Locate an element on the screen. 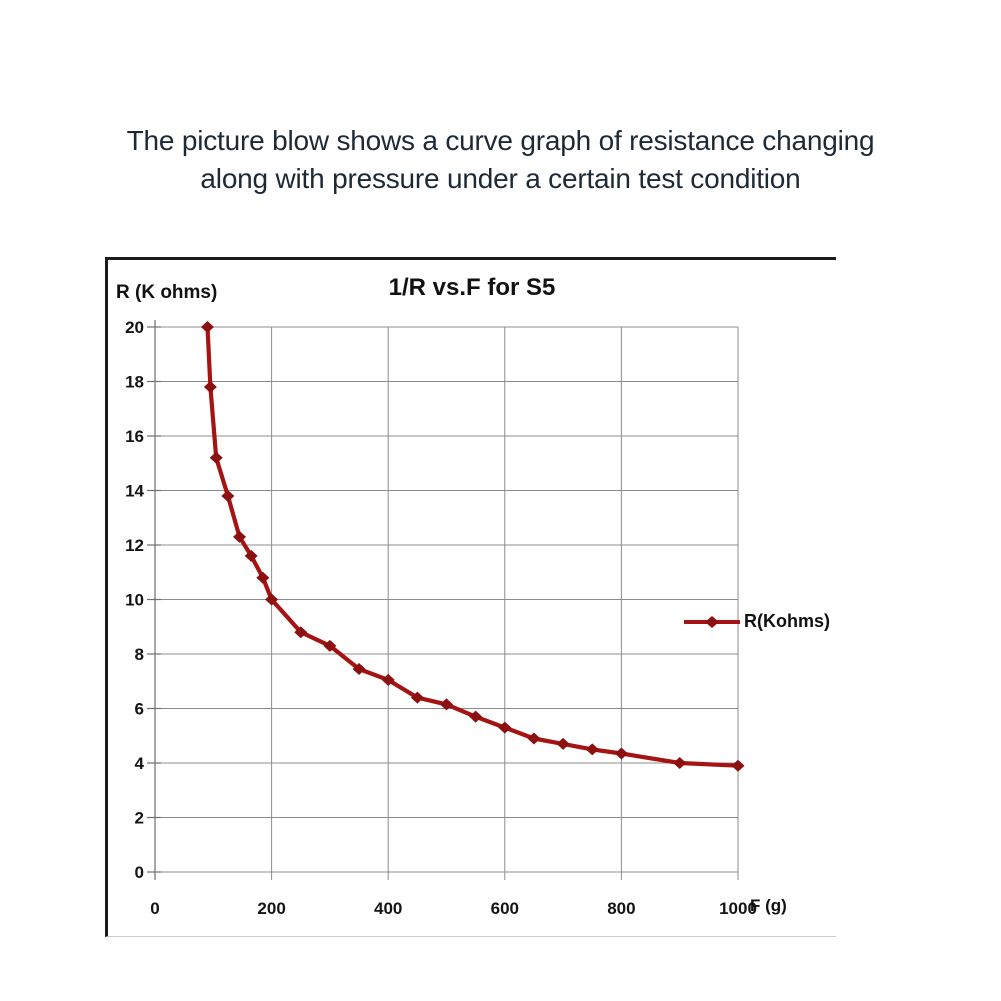  svg-text: 6 is located at coordinates (139, 709).